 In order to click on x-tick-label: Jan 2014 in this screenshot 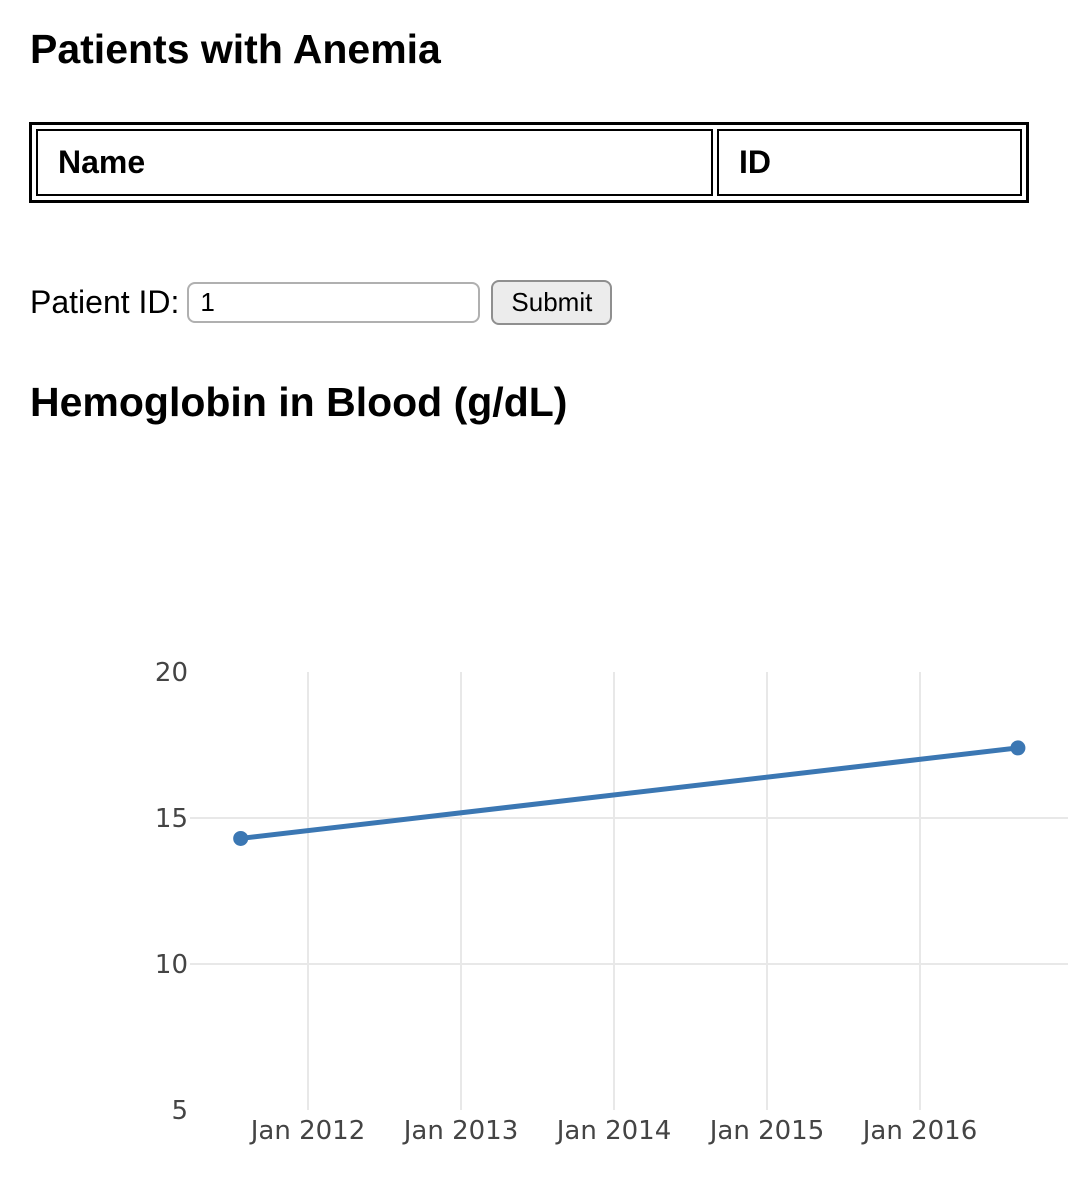, I will do `click(613, 1131)`.